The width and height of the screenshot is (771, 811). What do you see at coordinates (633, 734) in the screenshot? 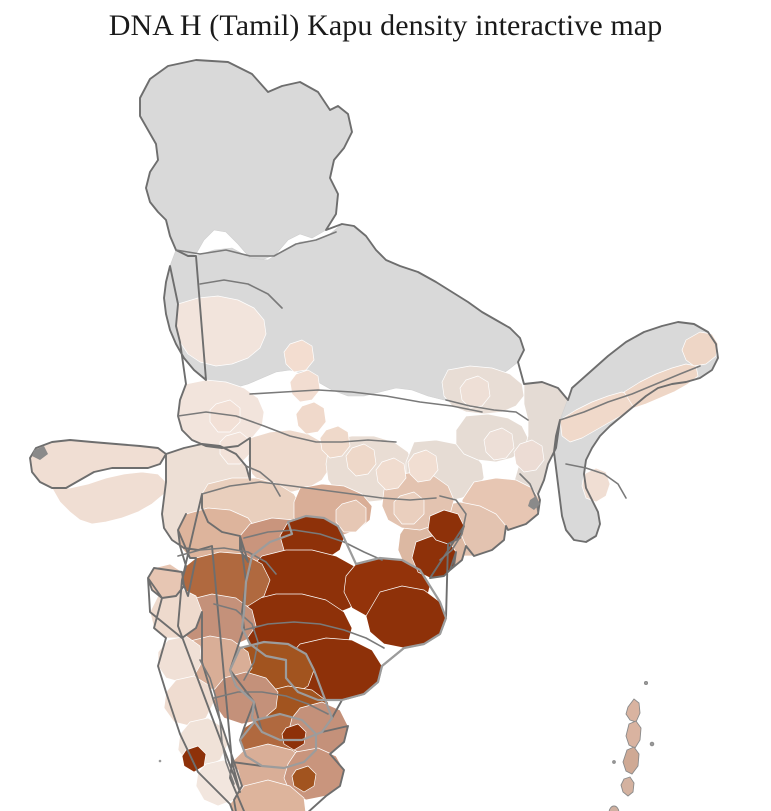
I see `island-middle-andaman` at bounding box center [633, 734].